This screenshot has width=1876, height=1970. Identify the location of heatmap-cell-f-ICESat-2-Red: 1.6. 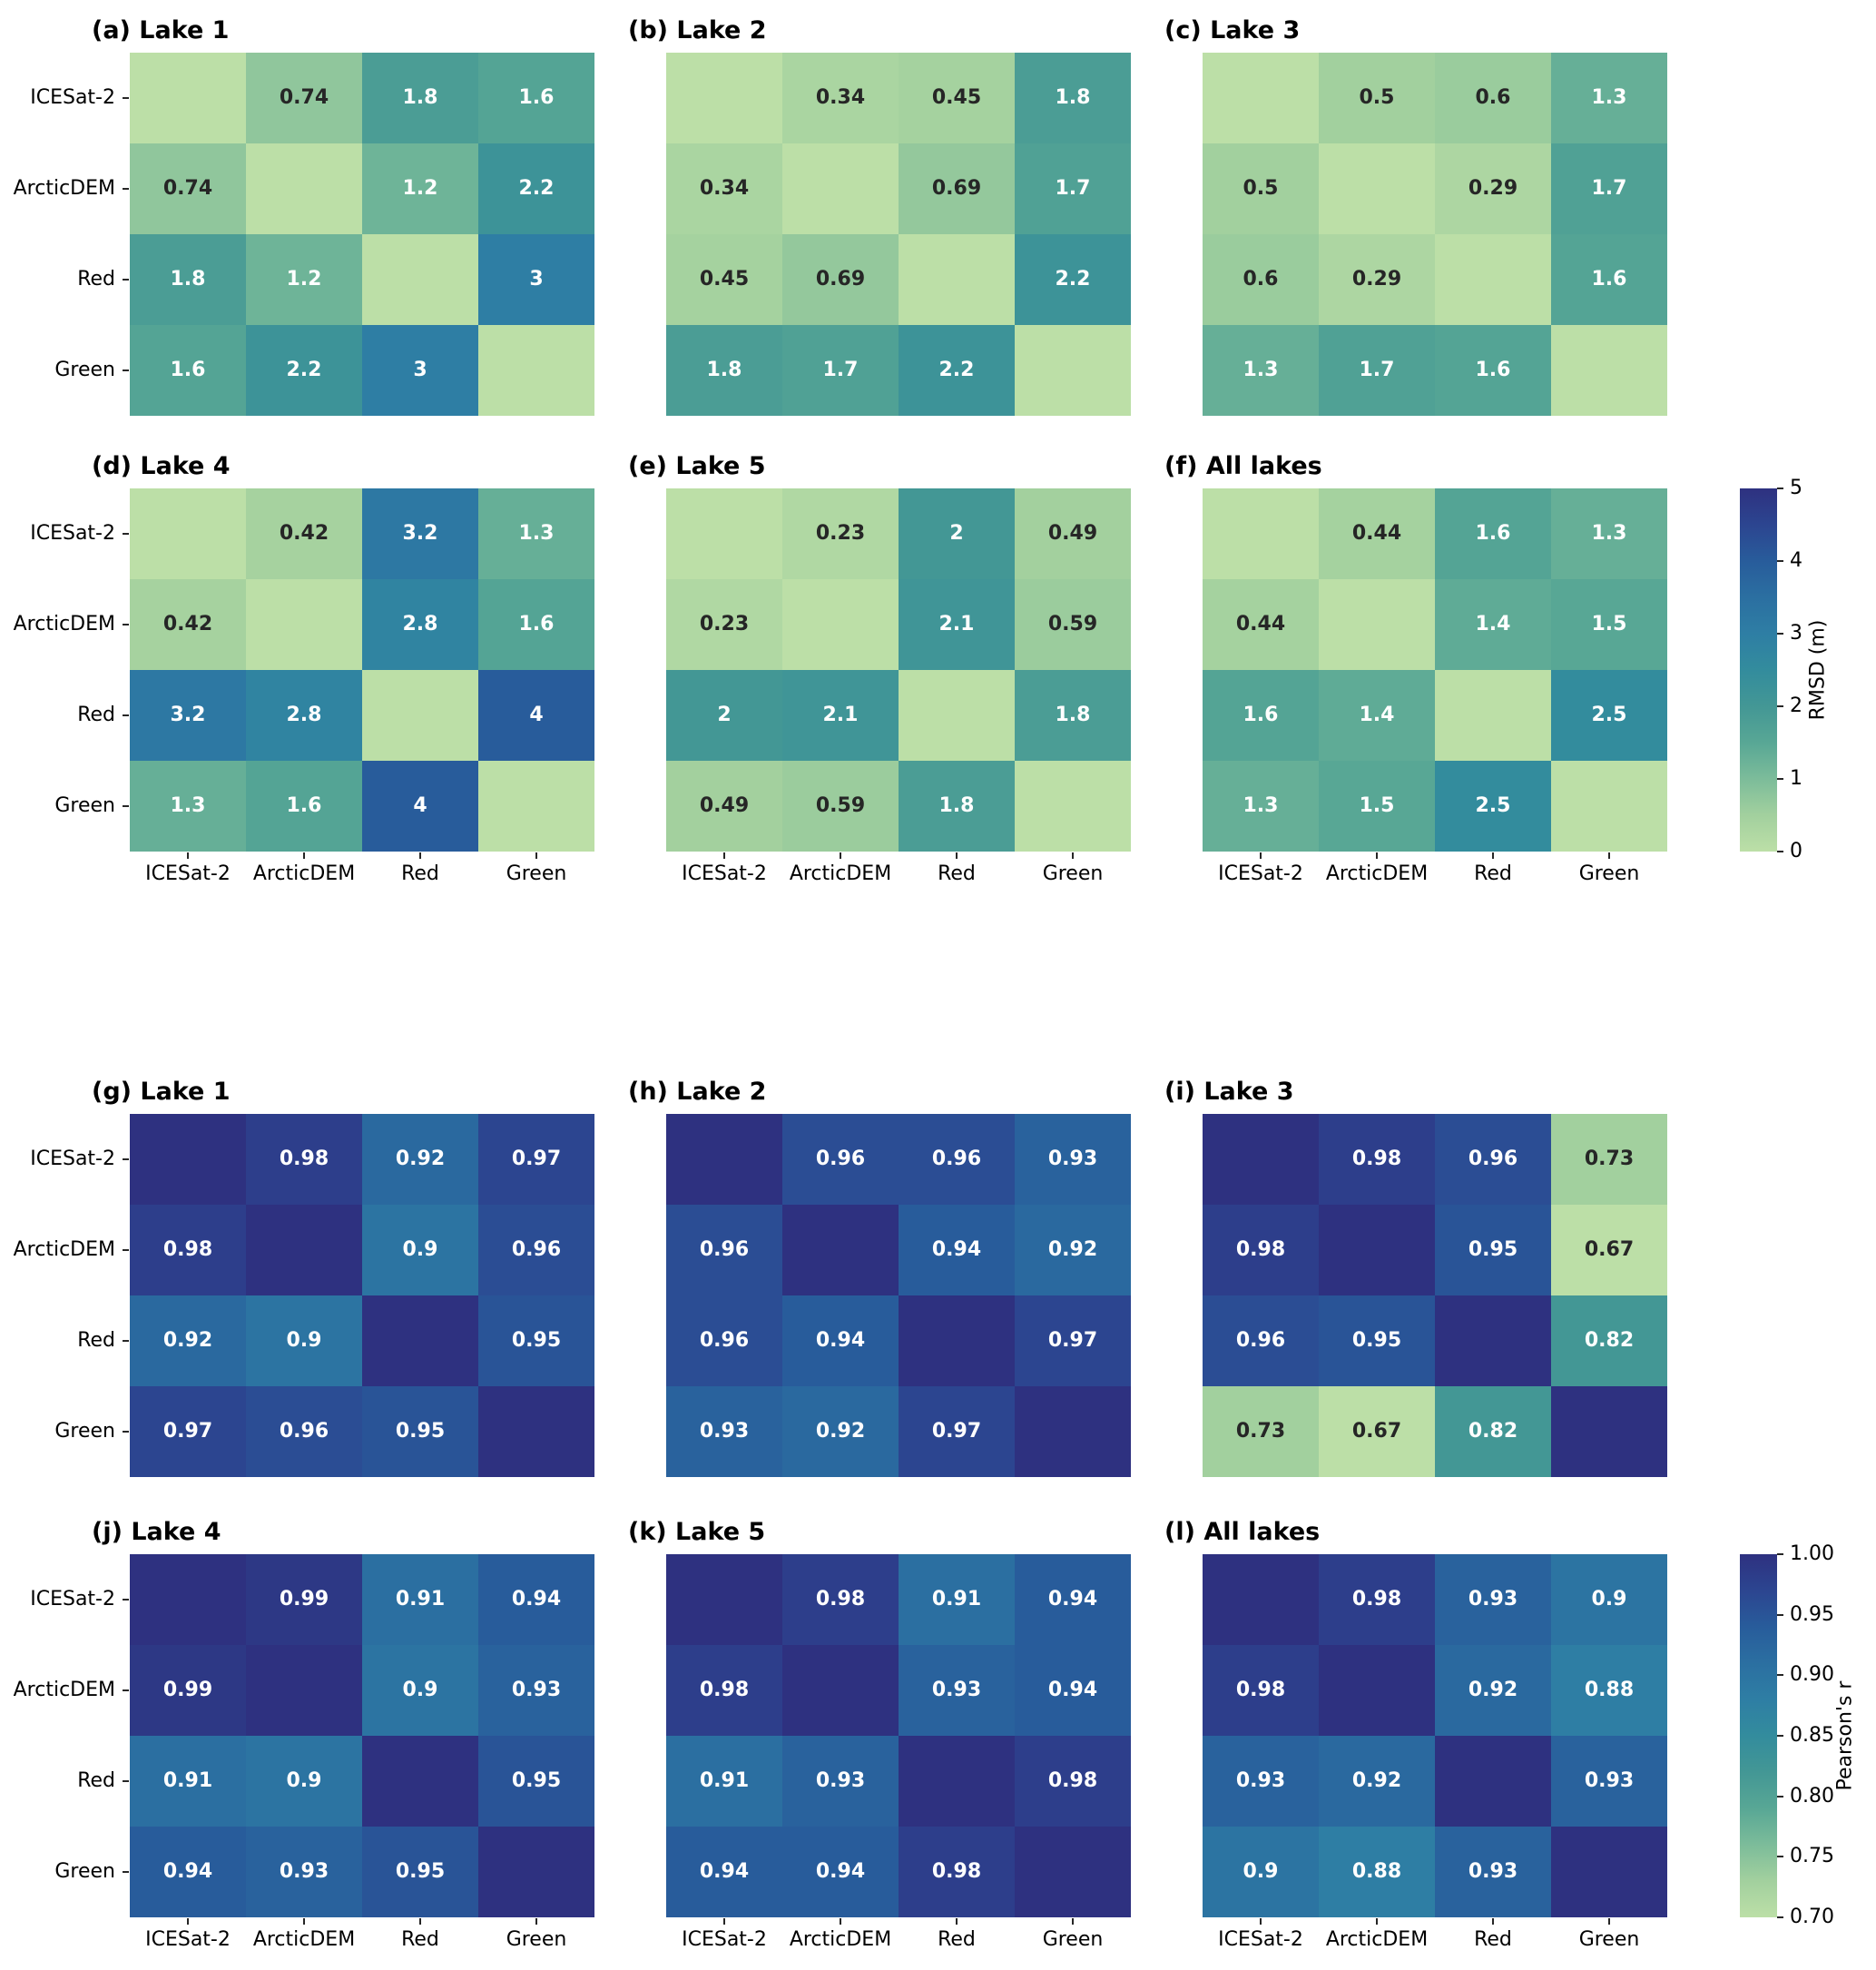
(1493, 533).